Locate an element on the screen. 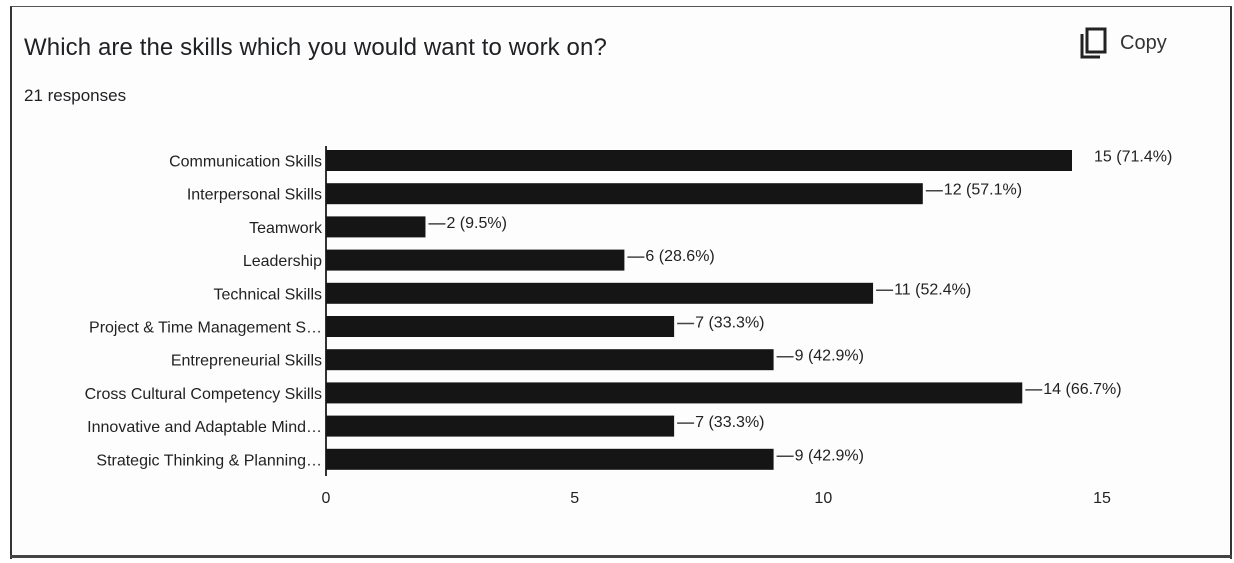 The width and height of the screenshot is (1234, 563). copy-label: Copy is located at coordinates (1143, 42).